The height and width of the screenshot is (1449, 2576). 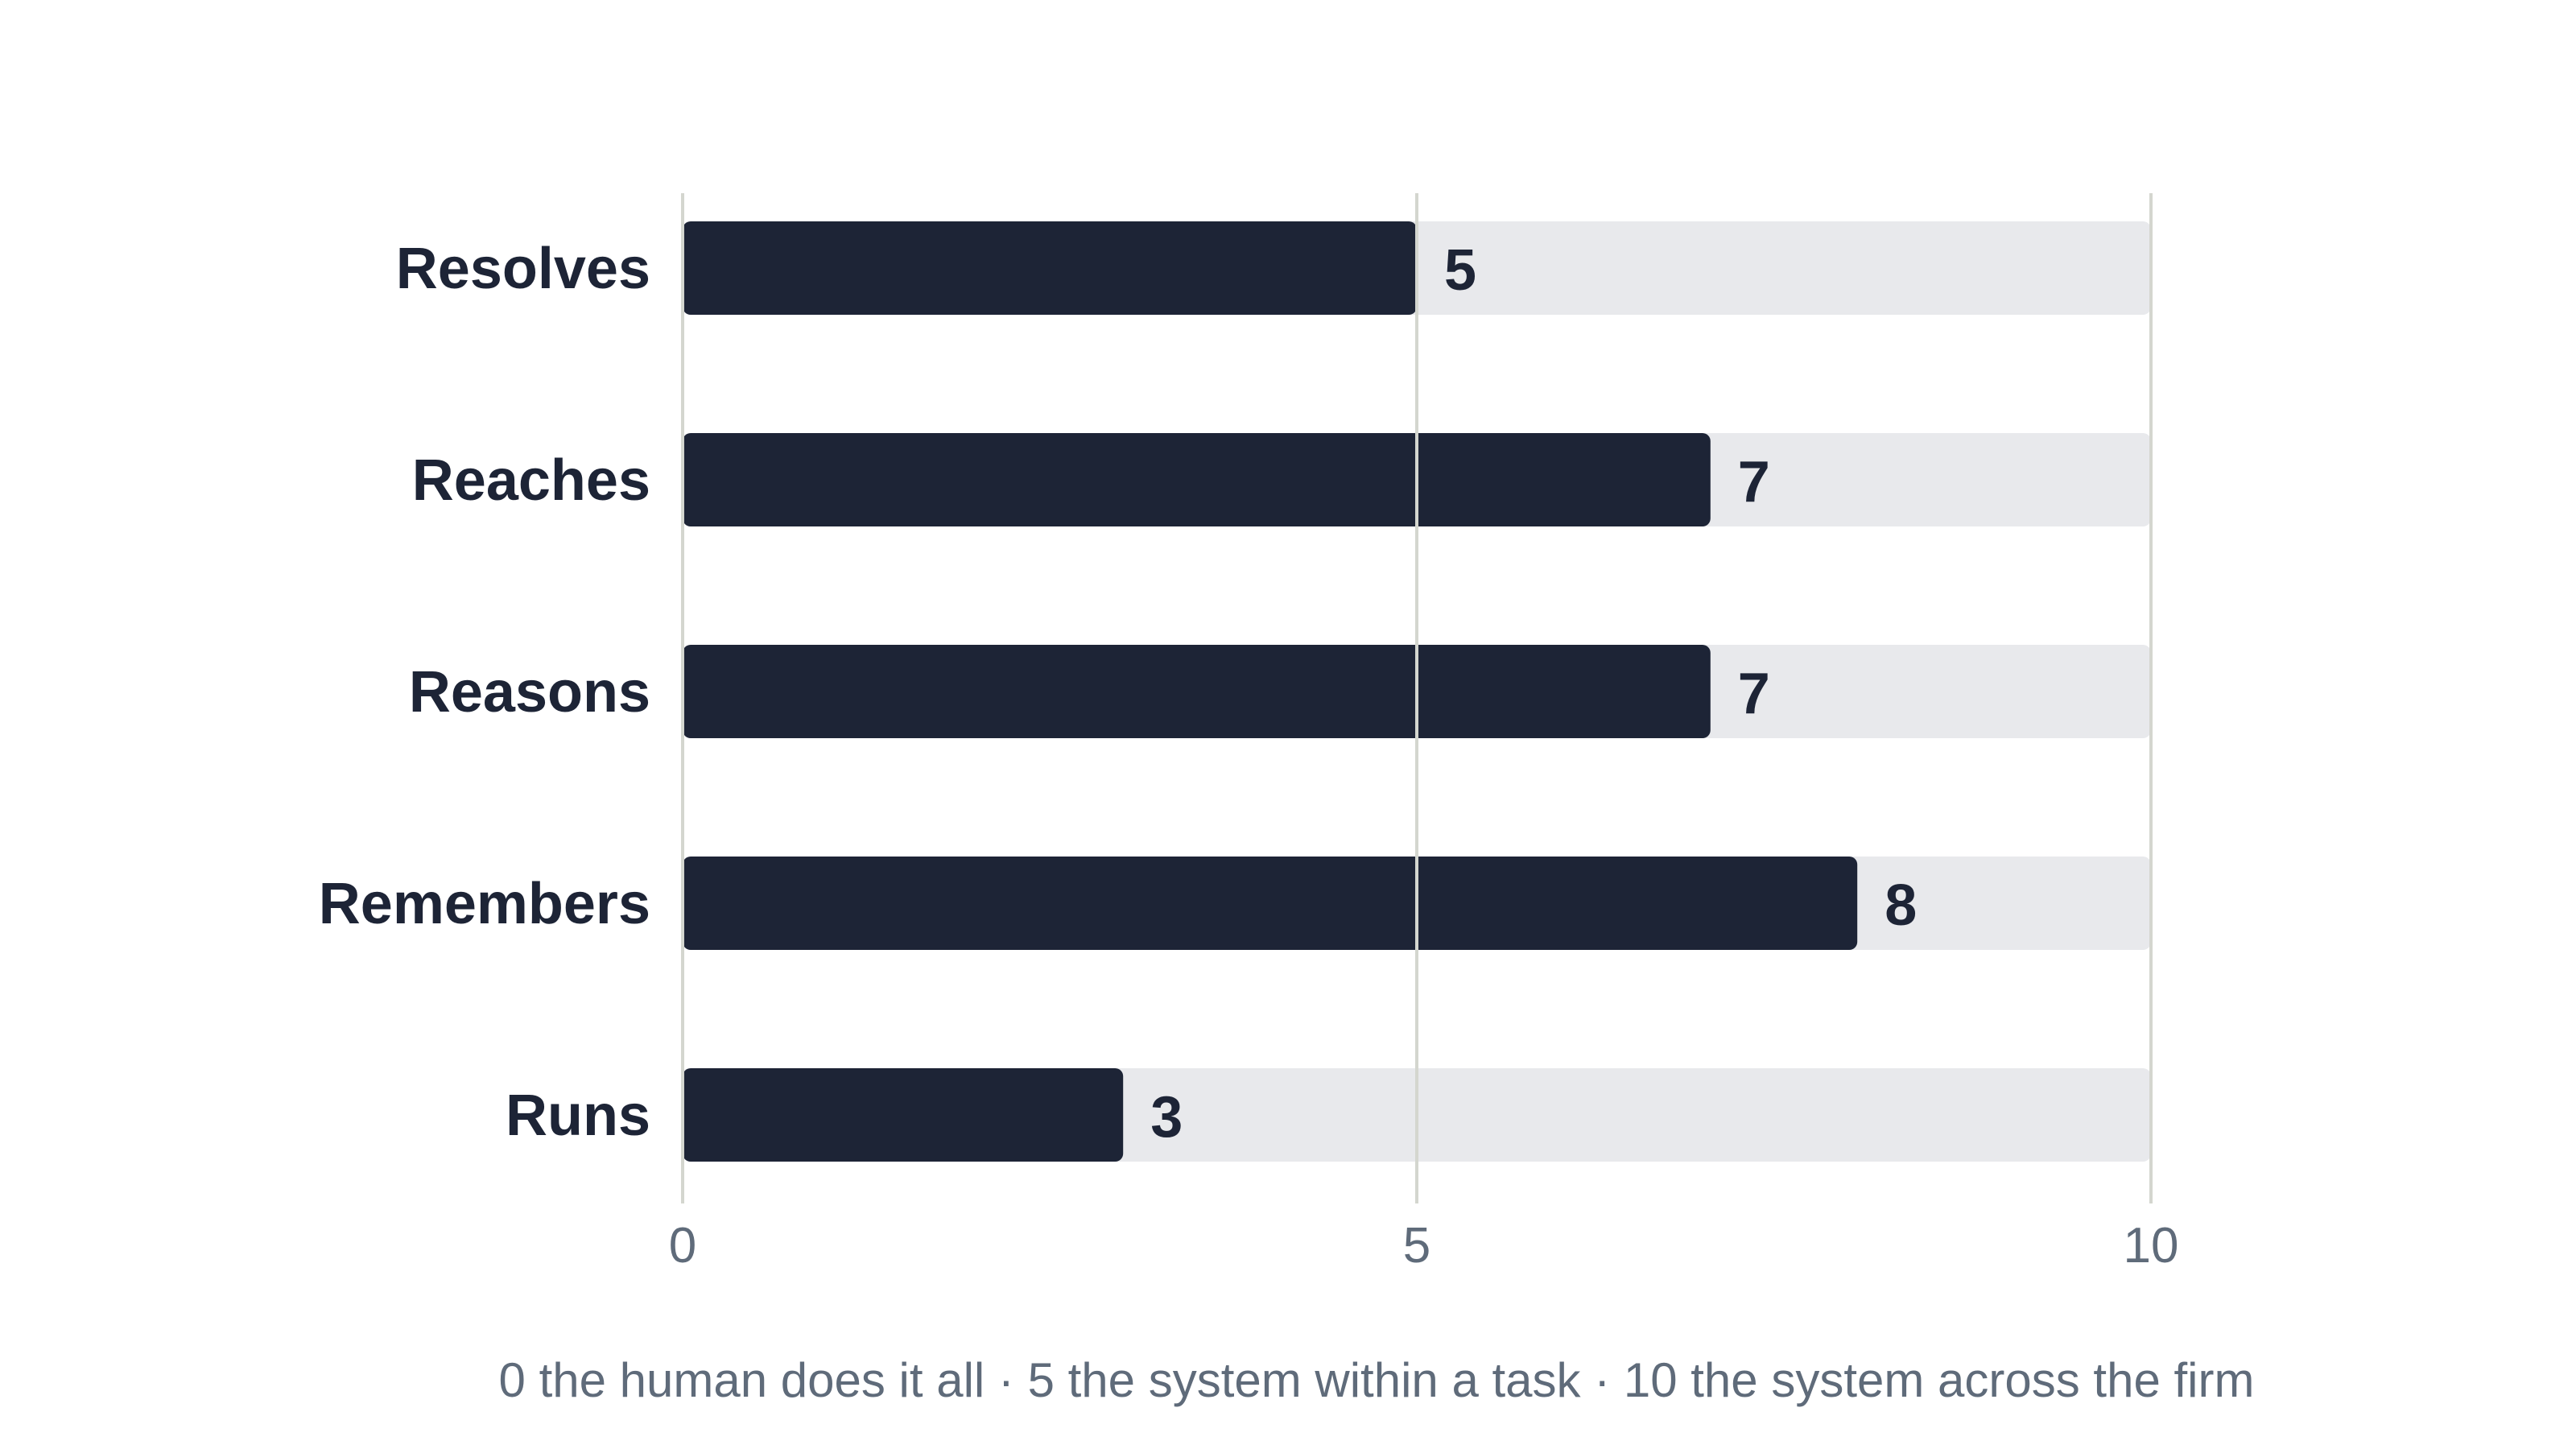 What do you see at coordinates (531, 480) in the screenshot?
I see `category-label-reaches: Reaches` at bounding box center [531, 480].